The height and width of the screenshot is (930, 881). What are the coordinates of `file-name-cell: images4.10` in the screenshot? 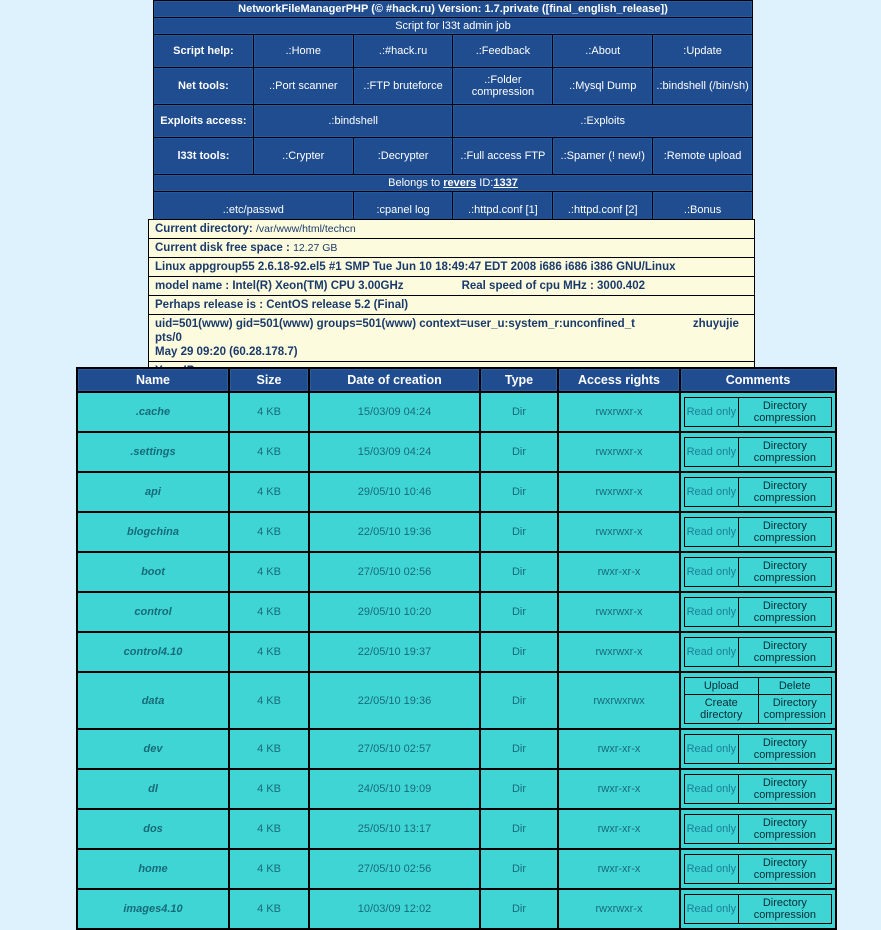 It's located at (153, 909).